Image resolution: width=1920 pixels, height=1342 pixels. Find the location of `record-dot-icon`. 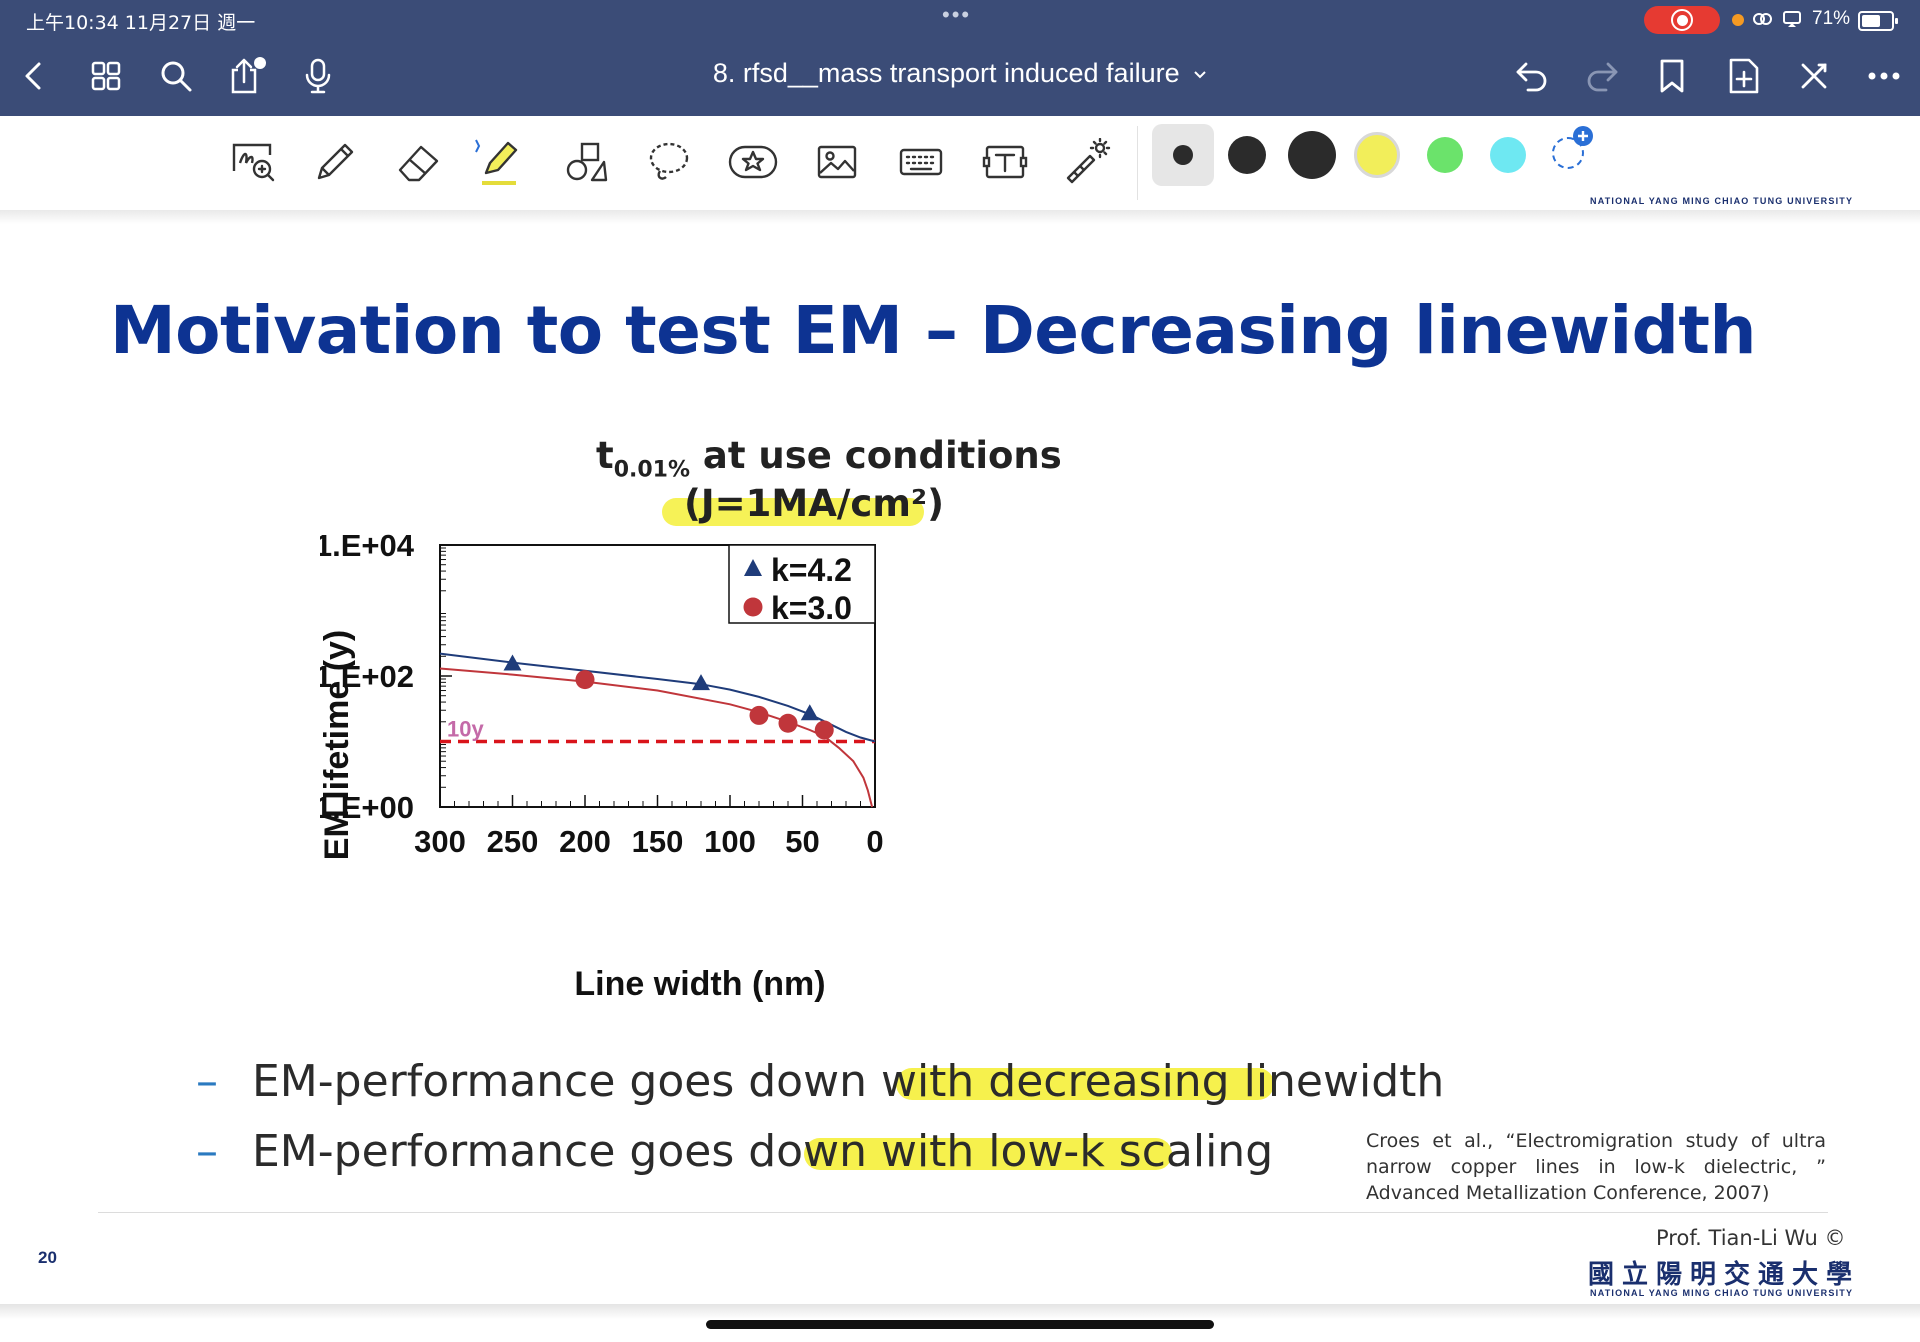

record-dot-icon is located at coordinates (1682, 20).